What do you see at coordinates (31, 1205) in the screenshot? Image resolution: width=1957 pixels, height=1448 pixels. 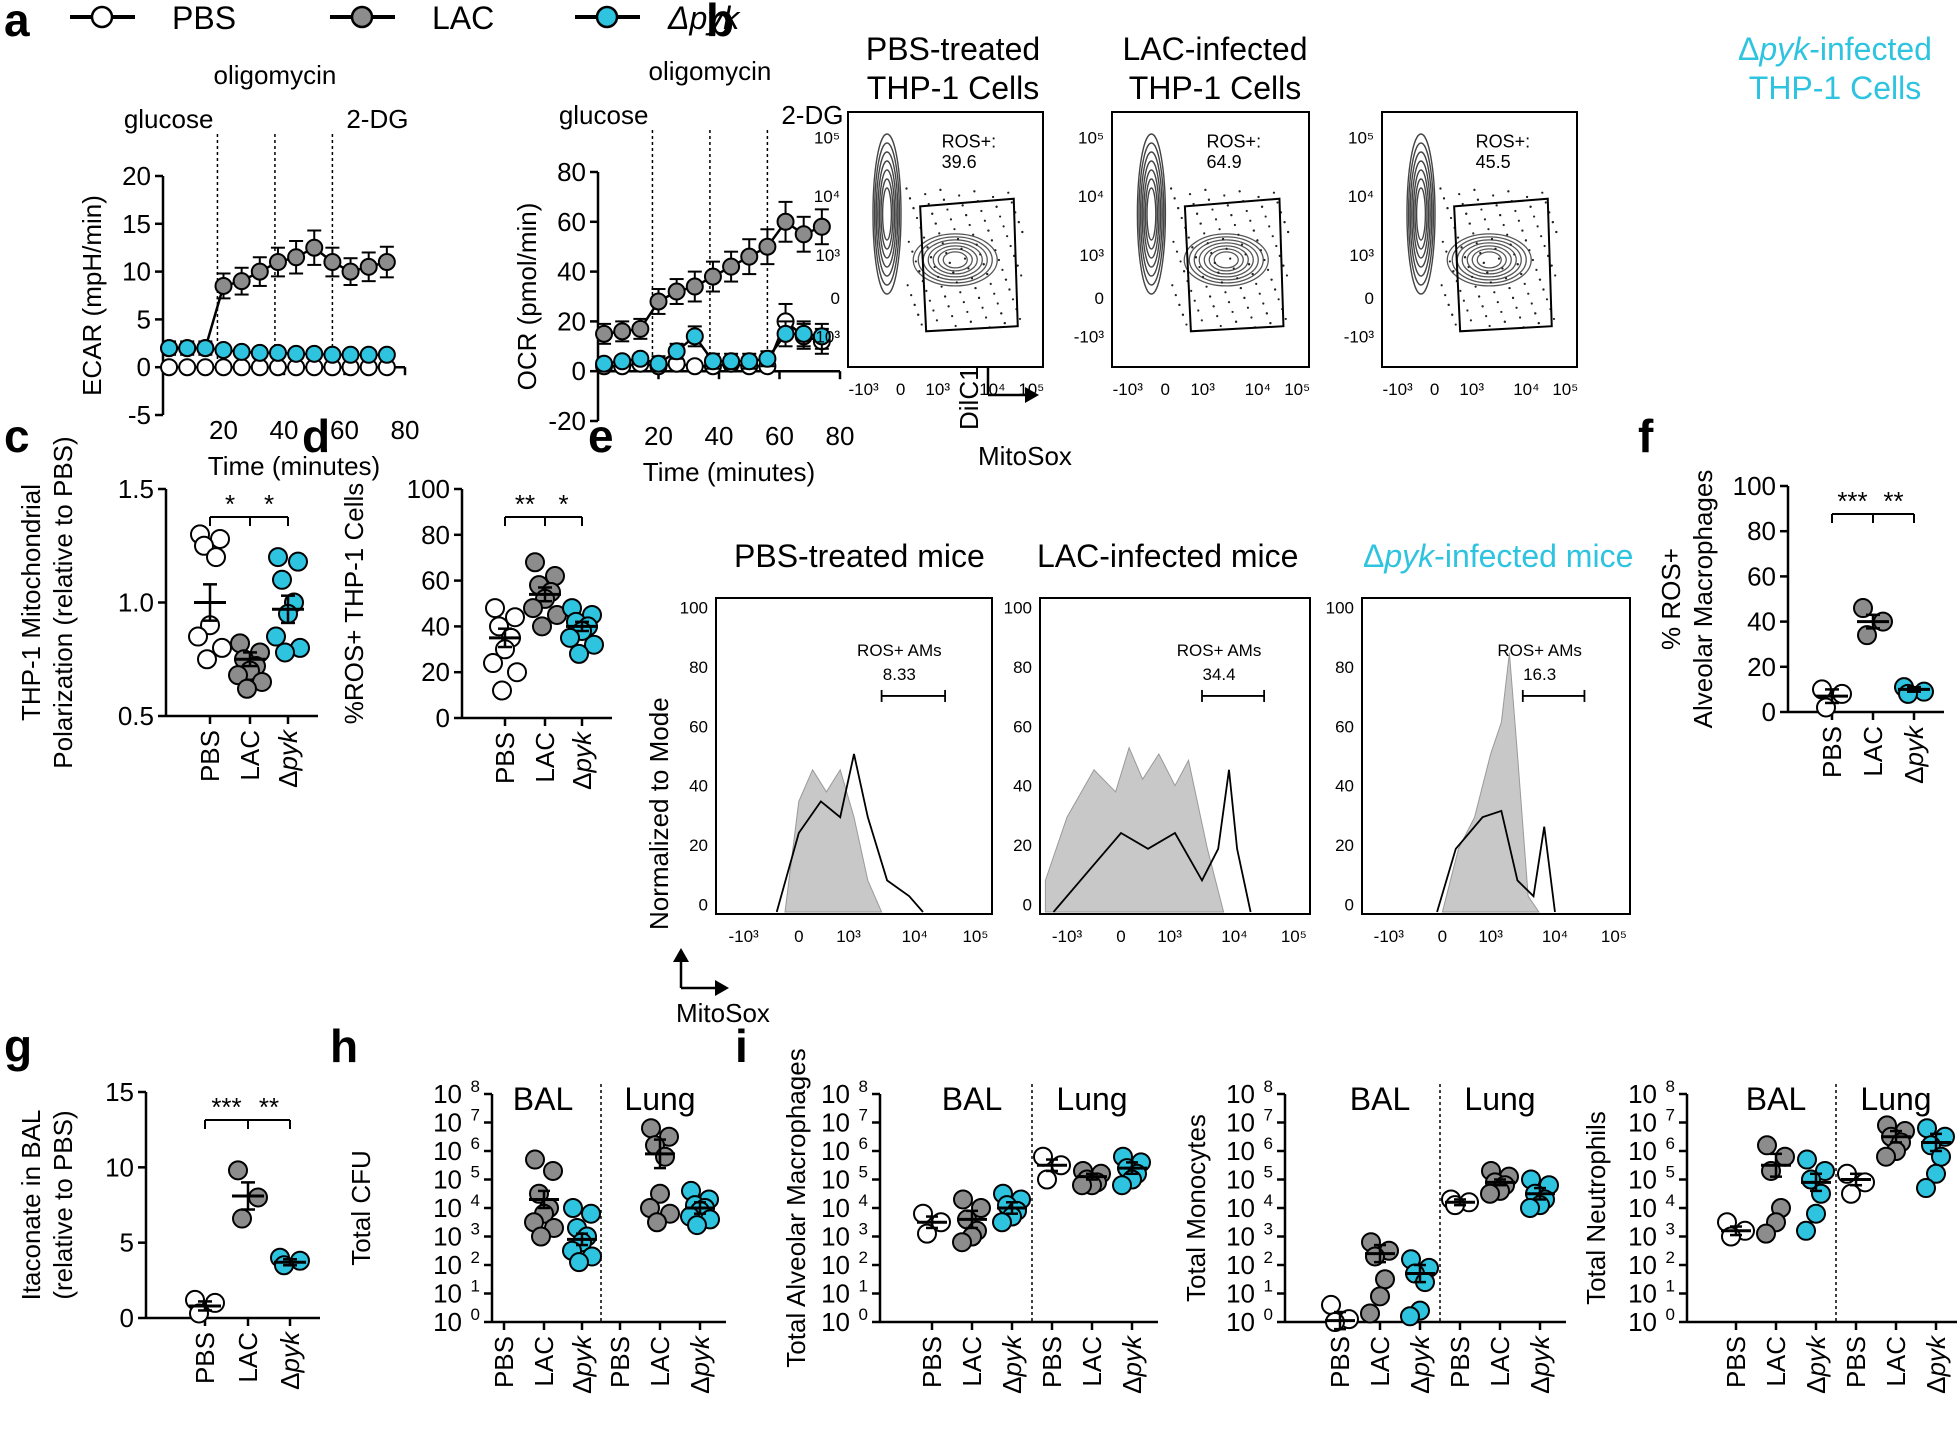 I see `y-axis-label: Itaconate in BAL` at bounding box center [31, 1205].